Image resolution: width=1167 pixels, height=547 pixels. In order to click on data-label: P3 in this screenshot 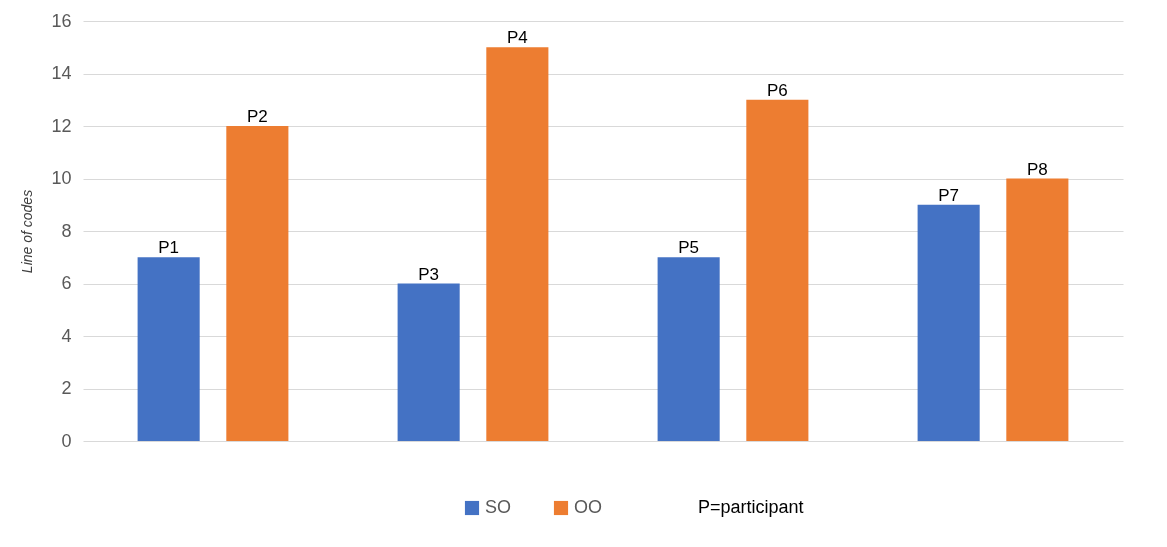, I will do `click(429, 274)`.